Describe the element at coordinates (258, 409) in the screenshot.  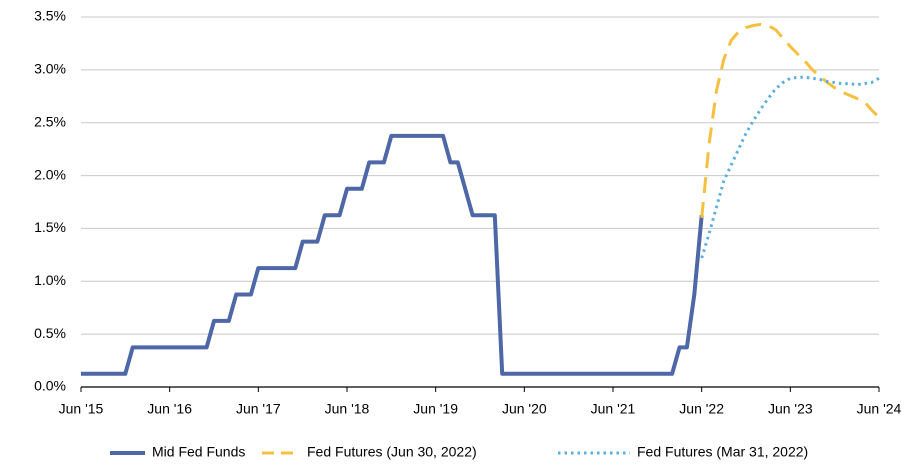
I see `x-tick-label: Jun '17` at that location.